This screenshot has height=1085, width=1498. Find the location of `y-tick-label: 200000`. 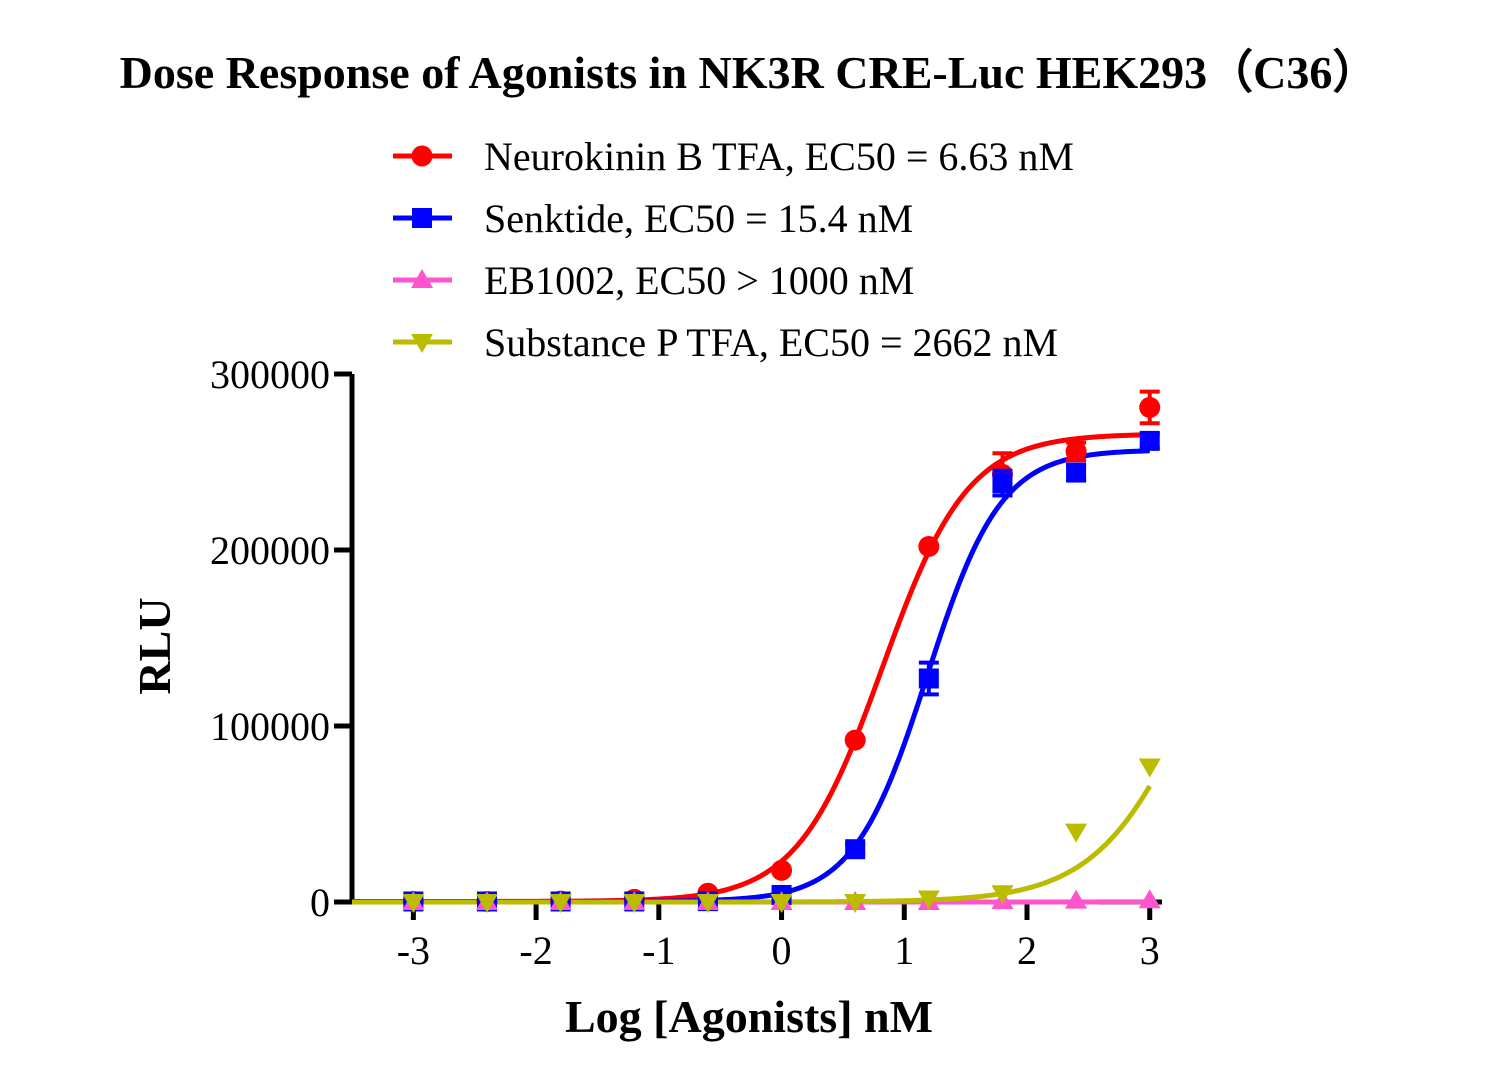

y-tick-label: 200000 is located at coordinates (270, 550).